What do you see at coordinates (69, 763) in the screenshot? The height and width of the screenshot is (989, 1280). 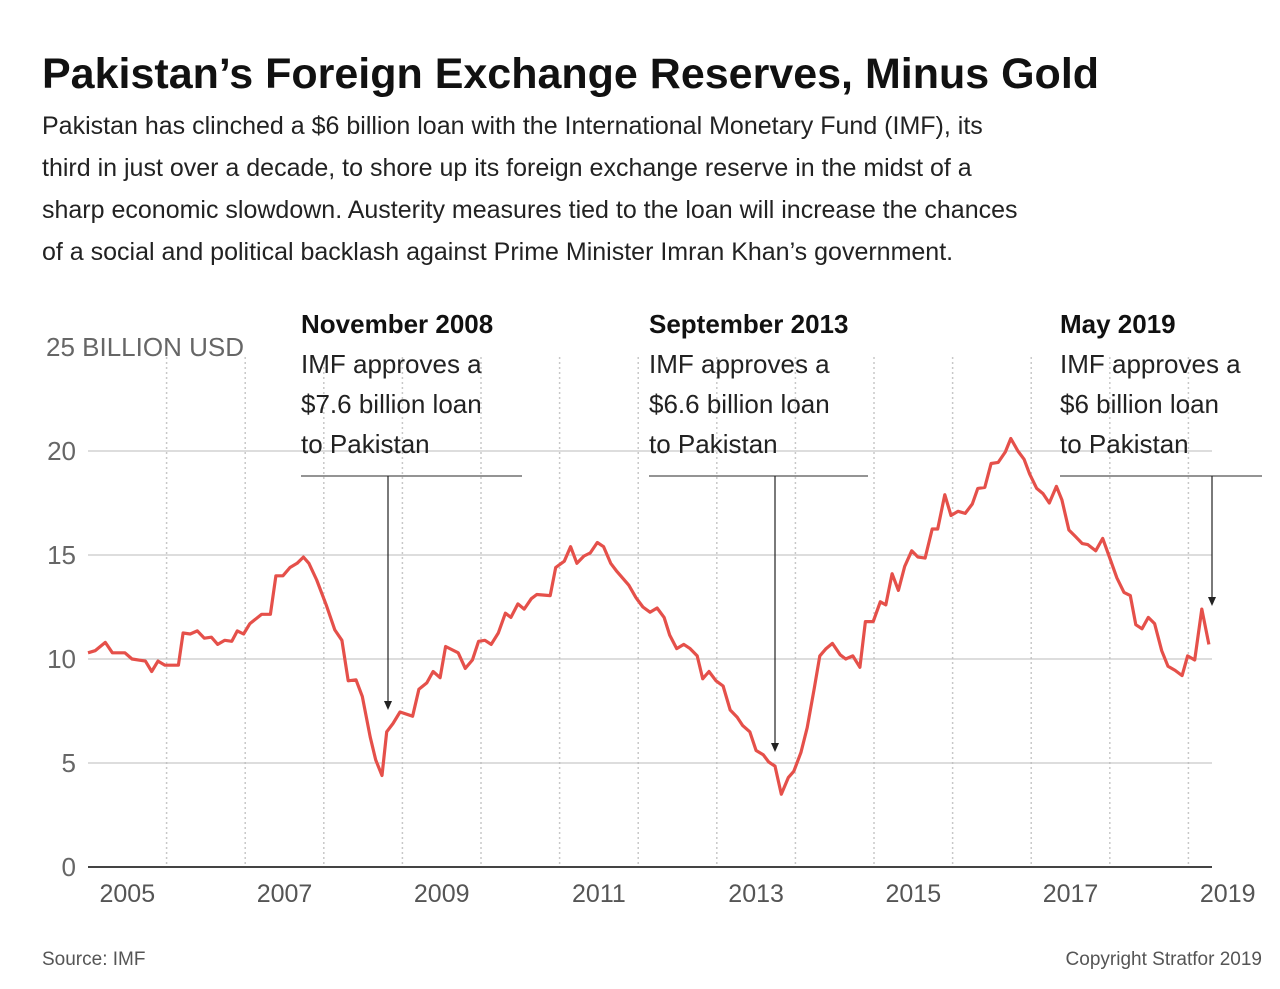 I see `y-tick-label: 5` at bounding box center [69, 763].